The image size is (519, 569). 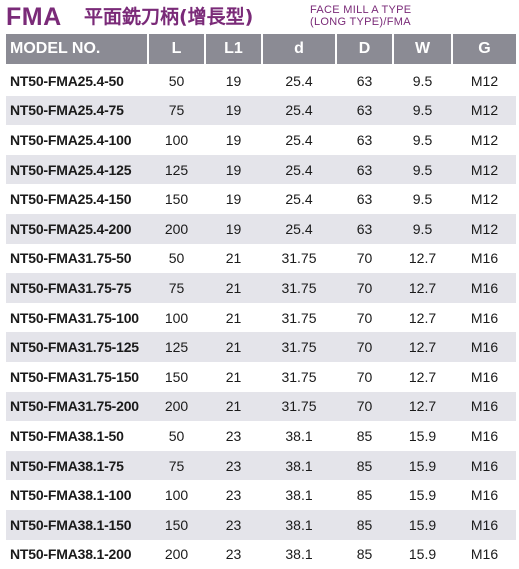 I want to click on product-code-title: FMA, so click(x=34, y=17).